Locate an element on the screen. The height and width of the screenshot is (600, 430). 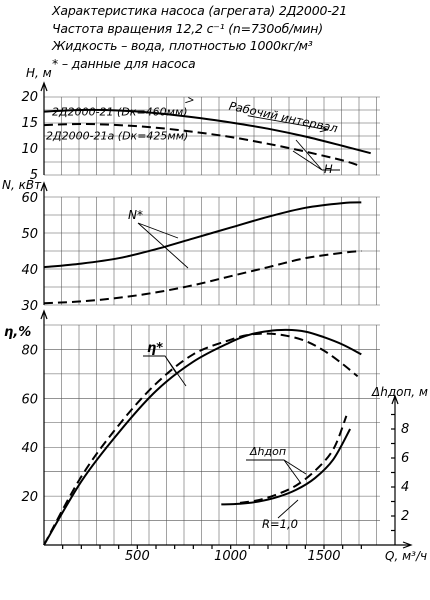
h-axis-label: H, м is located at coordinates (39, 73).